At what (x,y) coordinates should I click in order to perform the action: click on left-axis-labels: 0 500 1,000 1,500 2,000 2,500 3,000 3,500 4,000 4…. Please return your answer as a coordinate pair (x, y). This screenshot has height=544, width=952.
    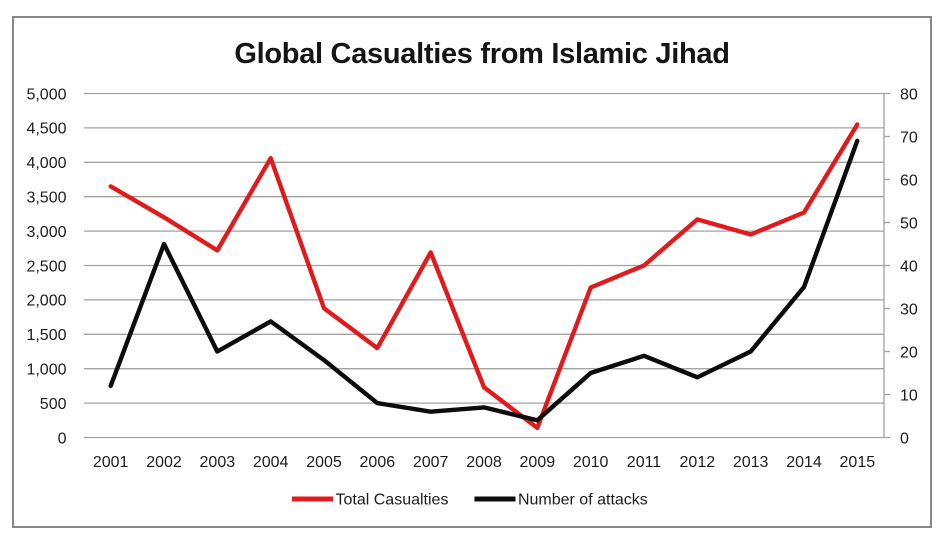
    Looking at the image, I should click on (46, 266).